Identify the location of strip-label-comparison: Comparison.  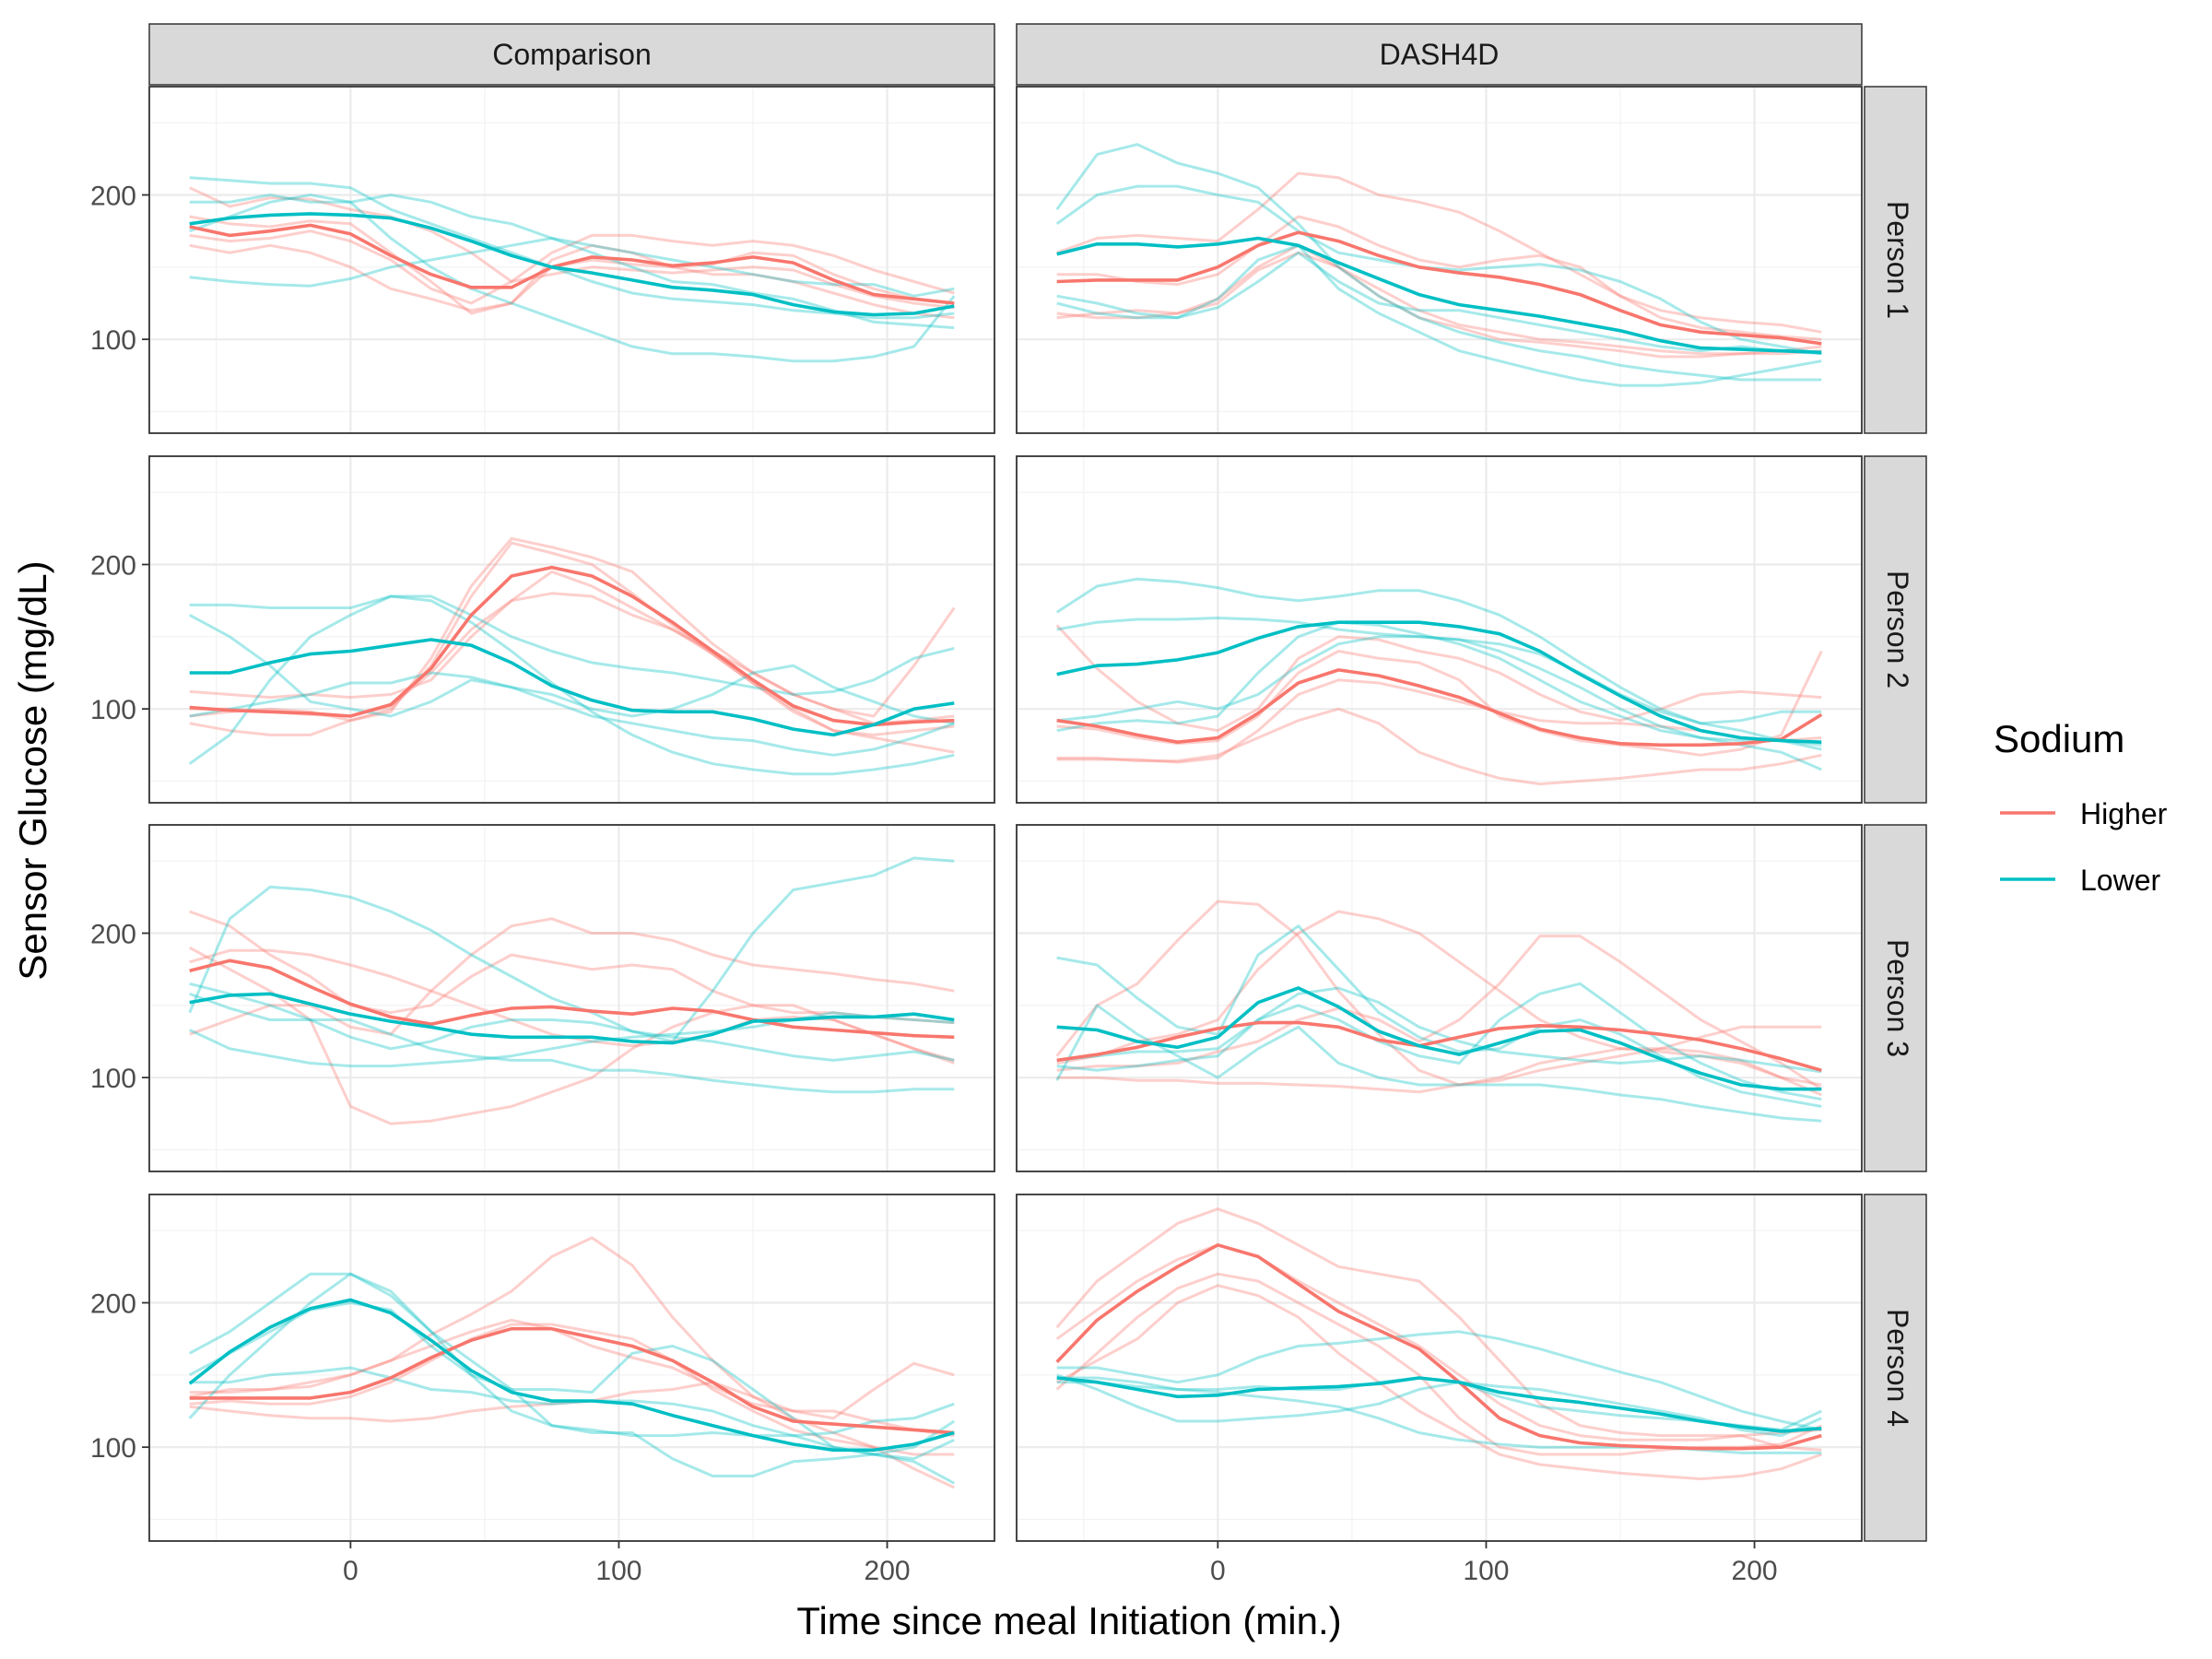
(572, 54).